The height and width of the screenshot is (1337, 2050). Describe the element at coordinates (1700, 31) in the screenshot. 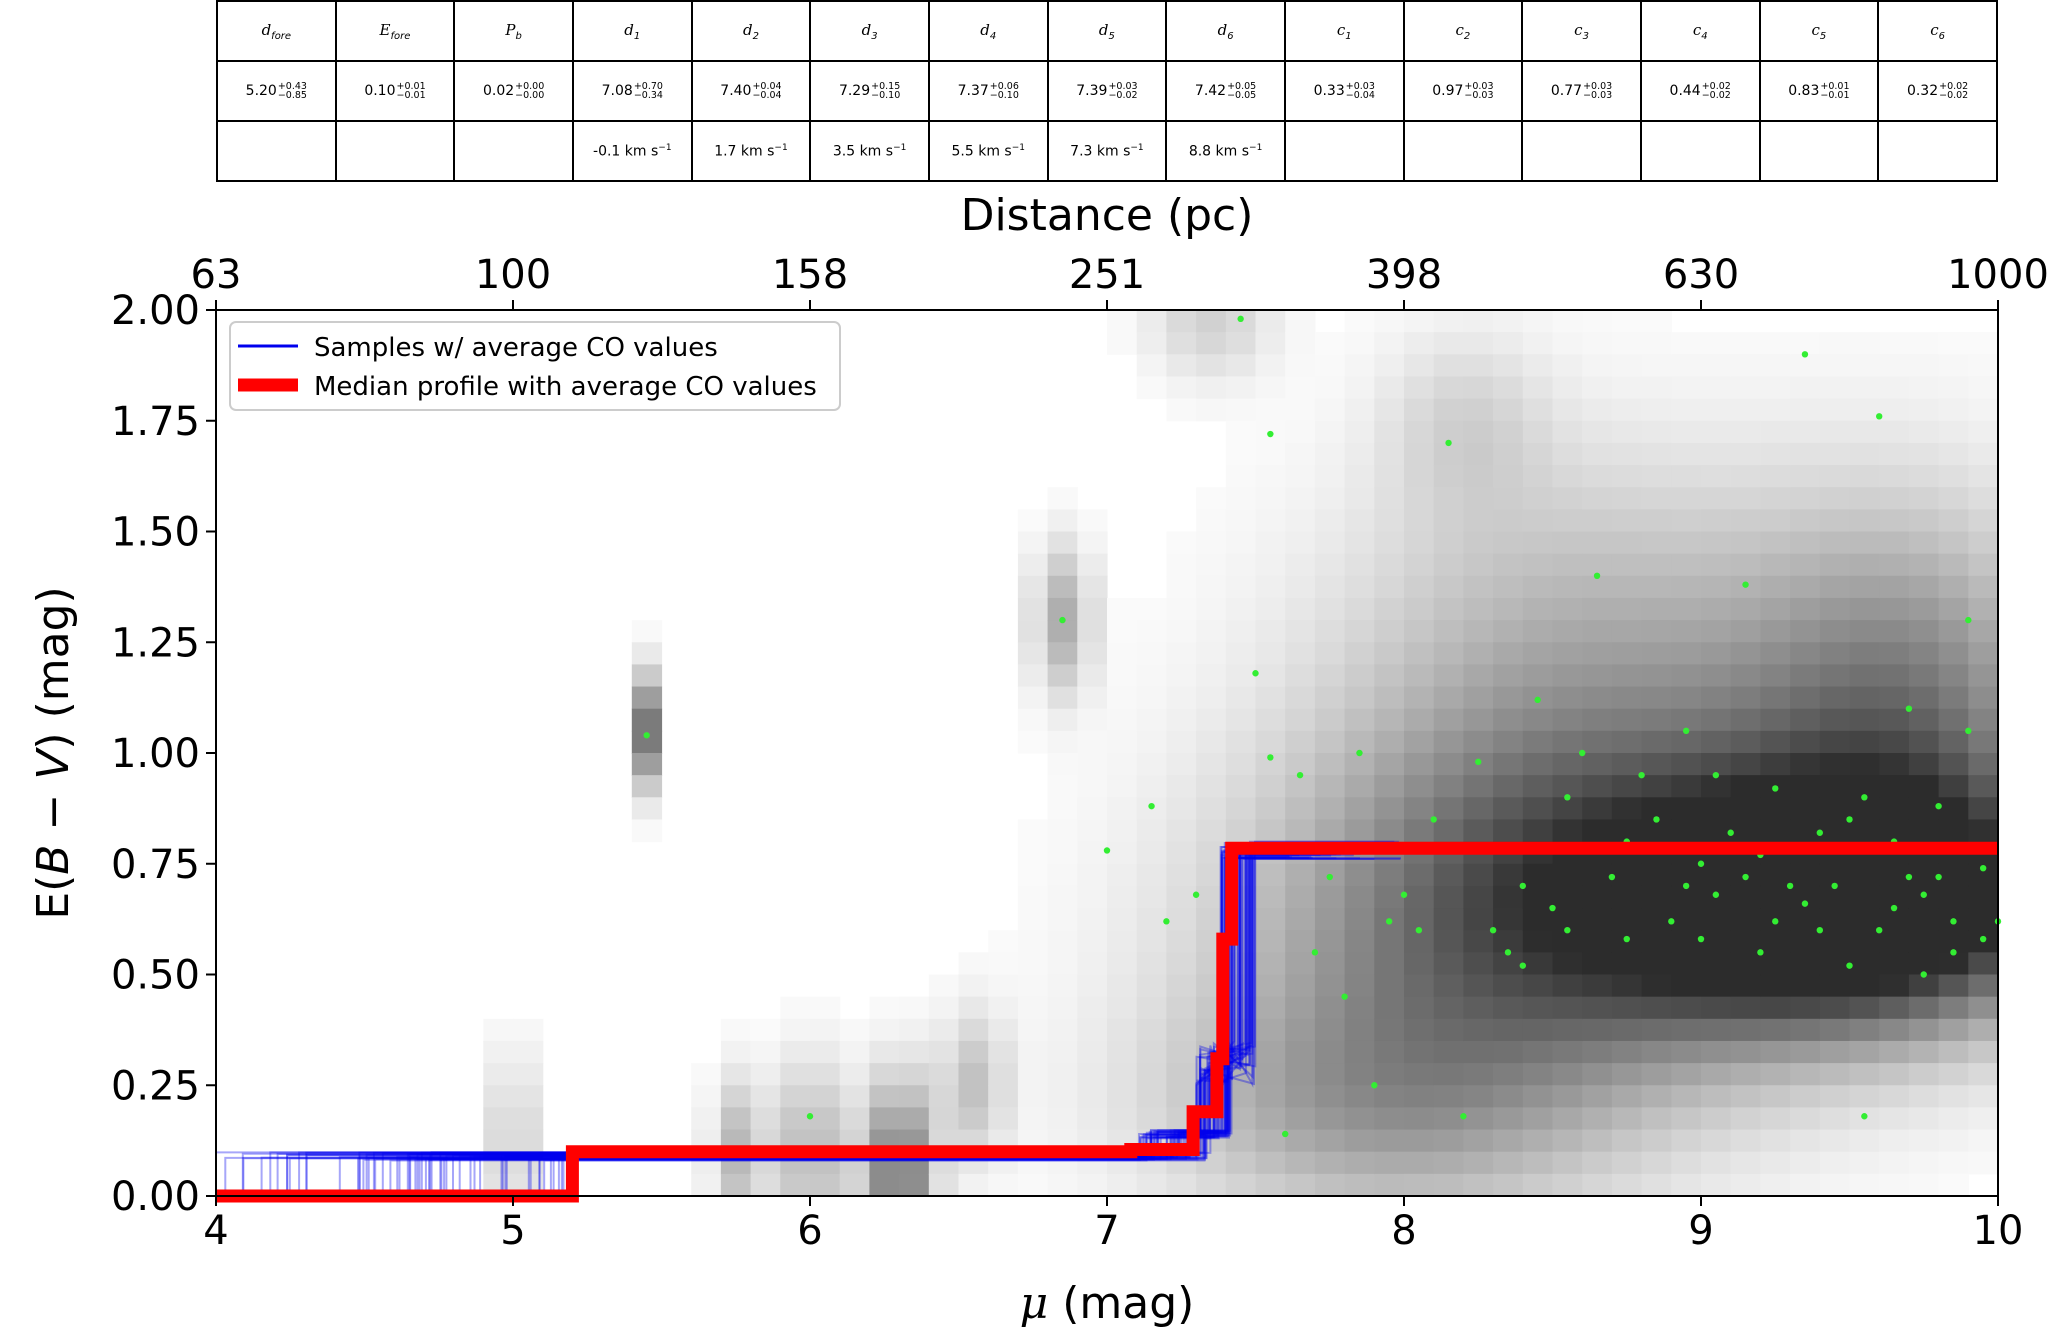

I see `table-header-cell: c4` at that location.